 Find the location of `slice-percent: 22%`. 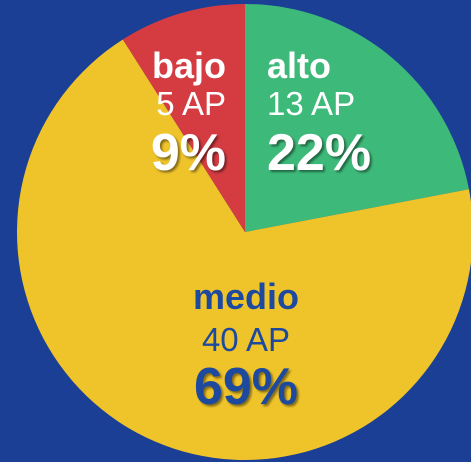

slice-percent: 22% is located at coordinates (319, 153).